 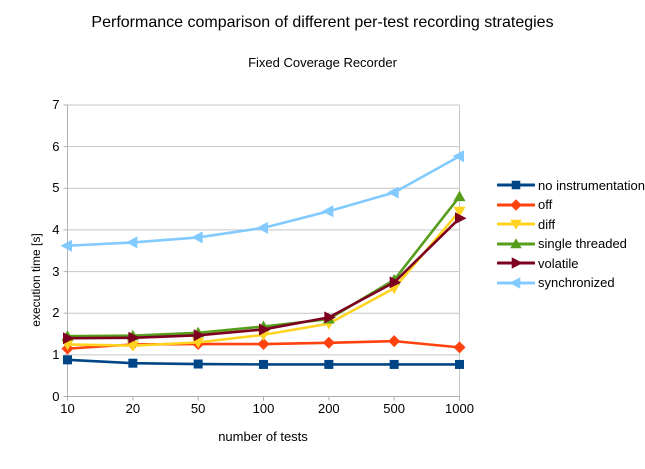 What do you see at coordinates (198, 408) in the screenshot?
I see `x-tick-label: 50` at bounding box center [198, 408].